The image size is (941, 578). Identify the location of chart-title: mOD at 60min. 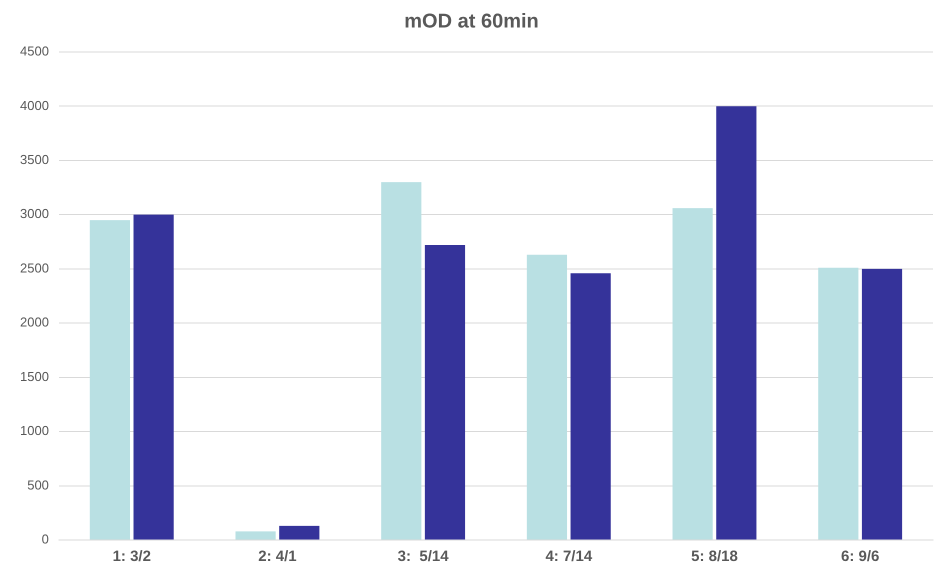
(471, 21).